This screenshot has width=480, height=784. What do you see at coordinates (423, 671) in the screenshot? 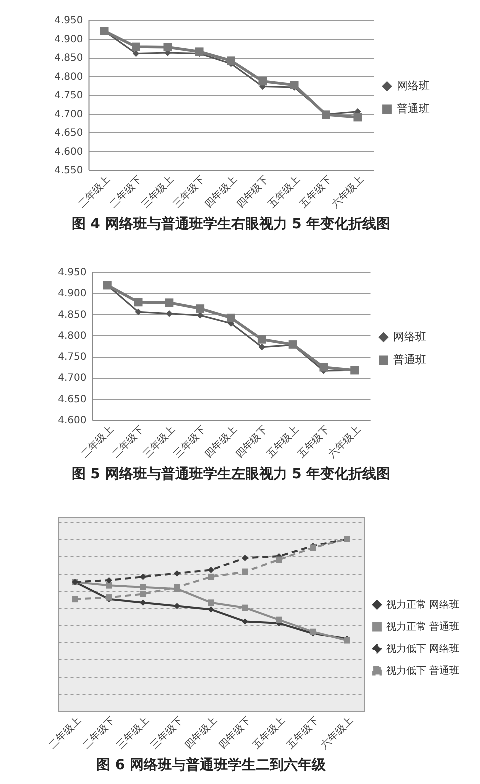
I see `legend-label: 视力低下 普通班` at bounding box center [423, 671].